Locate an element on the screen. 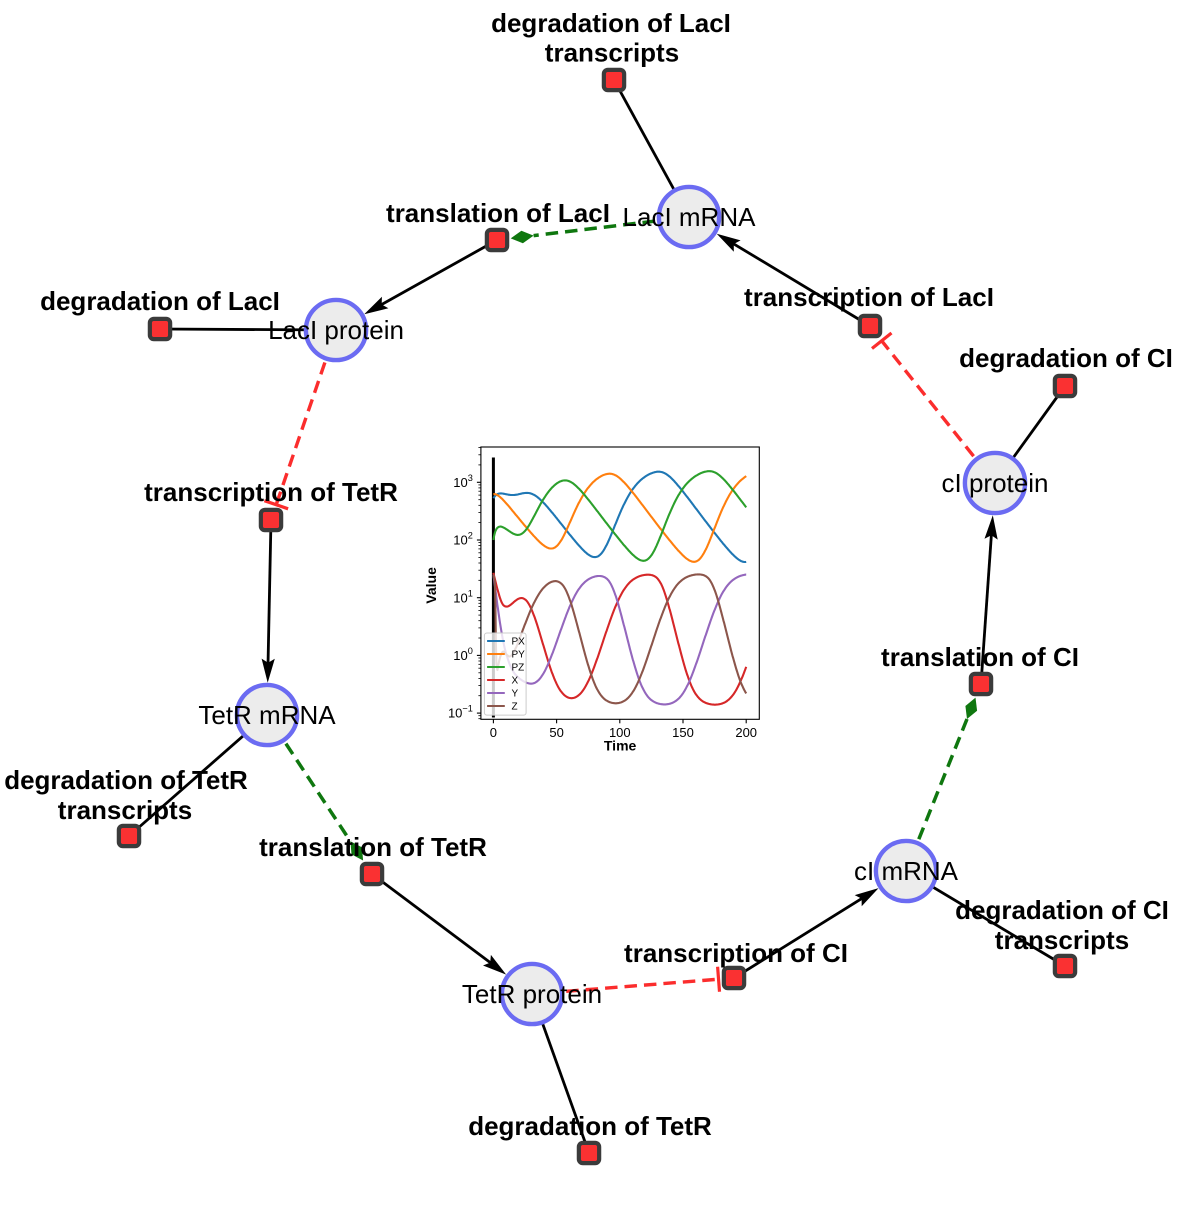 The height and width of the screenshot is (1205, 1189). svg-text: LacI mRNA is located at coordinates (690, 217).